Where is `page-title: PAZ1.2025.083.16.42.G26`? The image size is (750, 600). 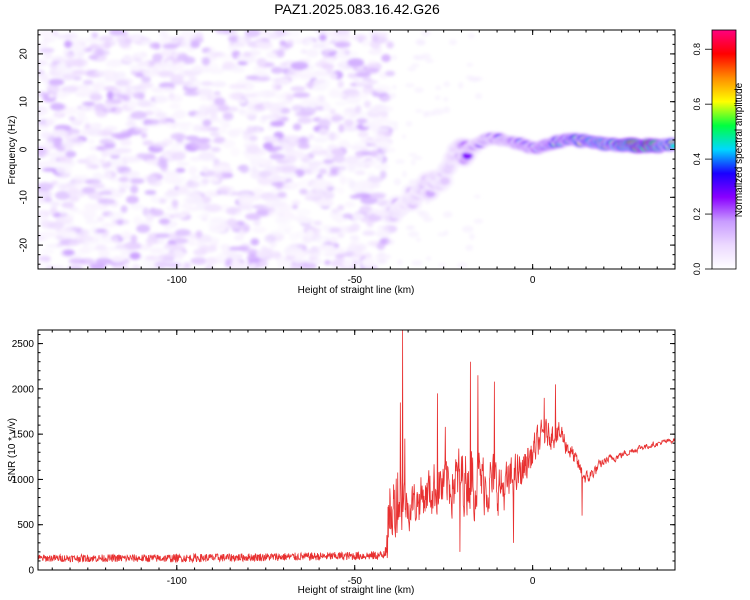
page-title: PAZ1.2025.083.16.42.G26 is located at coordinates (357, 9).